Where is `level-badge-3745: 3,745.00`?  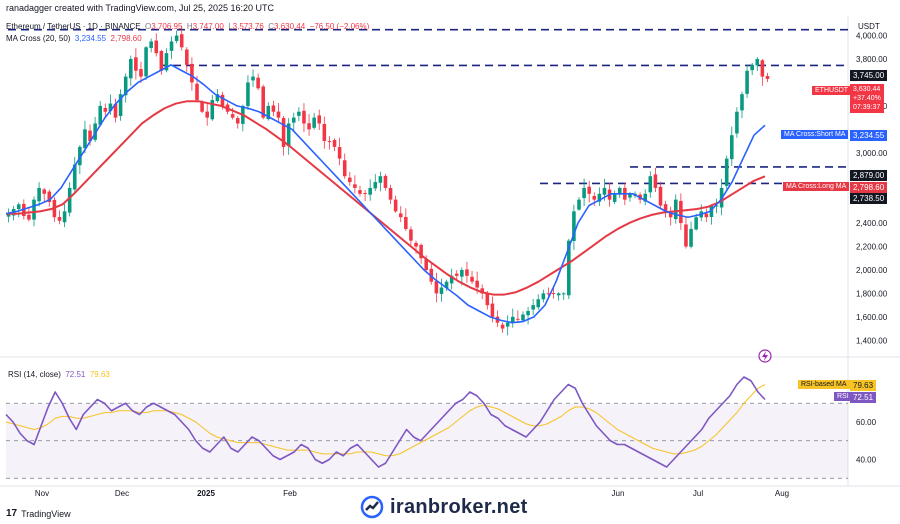
level-badge-3745: 3,745.00 is located at coordinates (869, 75).